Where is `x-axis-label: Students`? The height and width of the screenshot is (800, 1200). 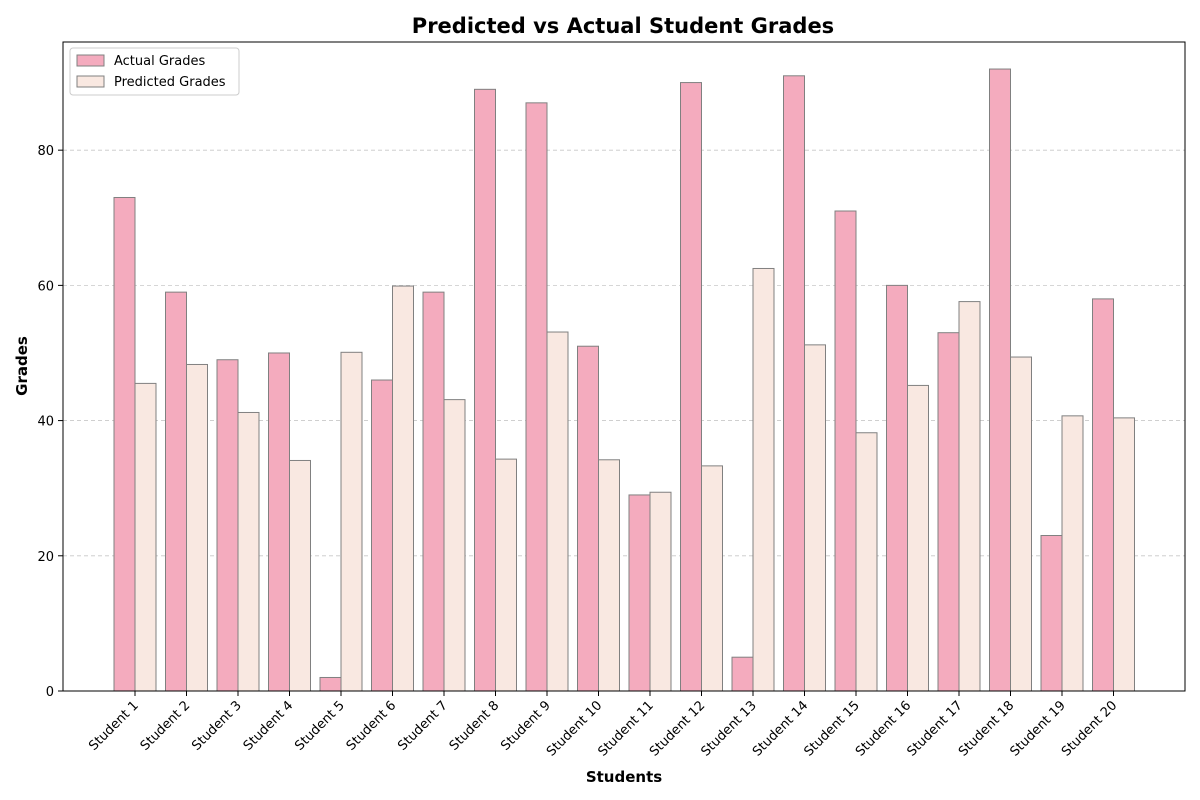
x-axis-label: Students is located at coordinates (624, 777).